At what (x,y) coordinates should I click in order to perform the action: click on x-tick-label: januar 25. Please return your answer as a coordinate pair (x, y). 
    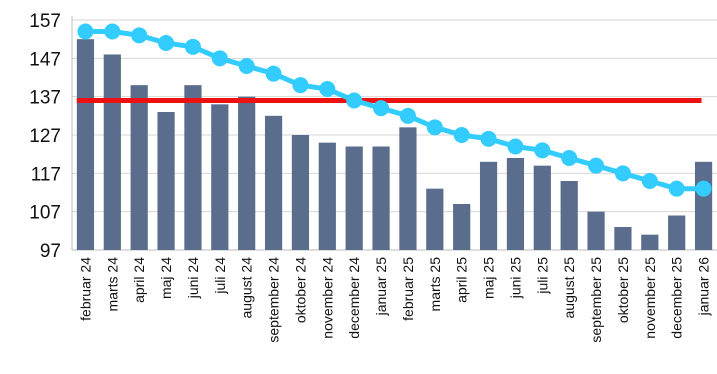
    Looking at the image, I should click on (381, 287).